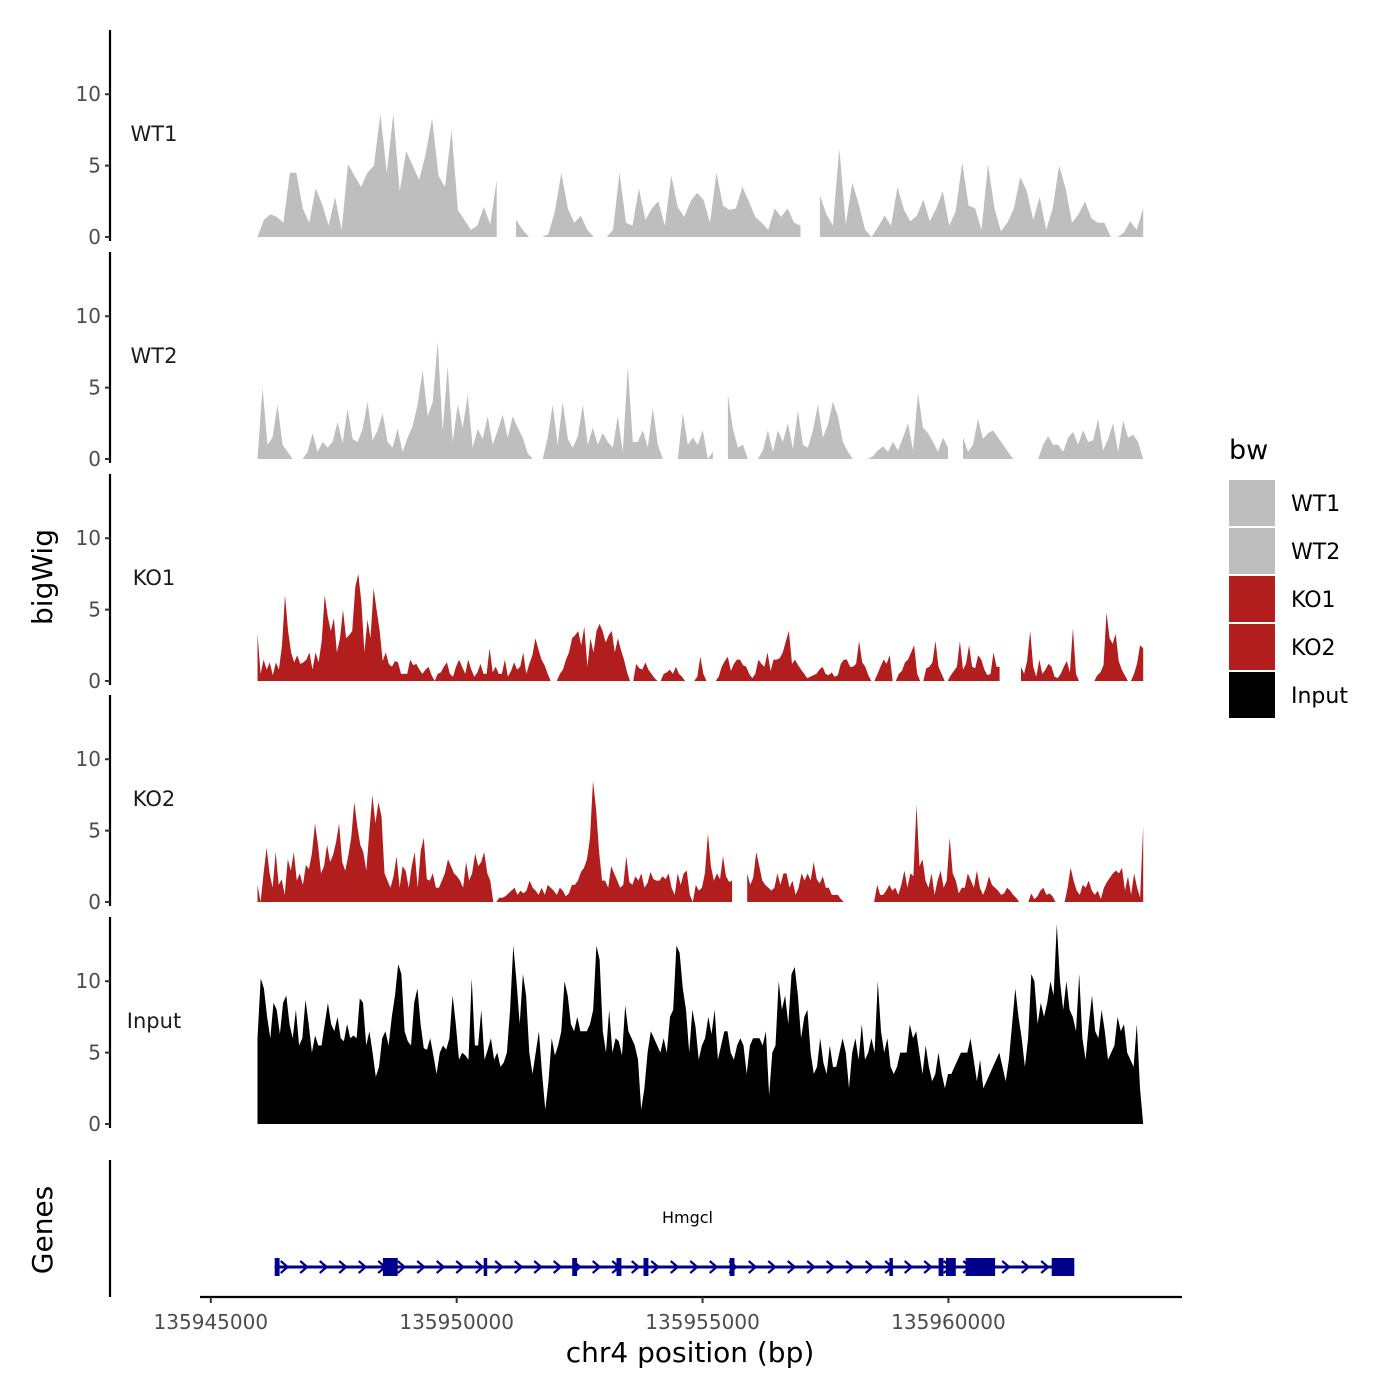 This screenshot has height=1400, width=1400. Describe the element at coordinates (1288, 576) in the screenshot. I see `legend: bw WT1 WT2 KO1 KO2 Input` at that location.